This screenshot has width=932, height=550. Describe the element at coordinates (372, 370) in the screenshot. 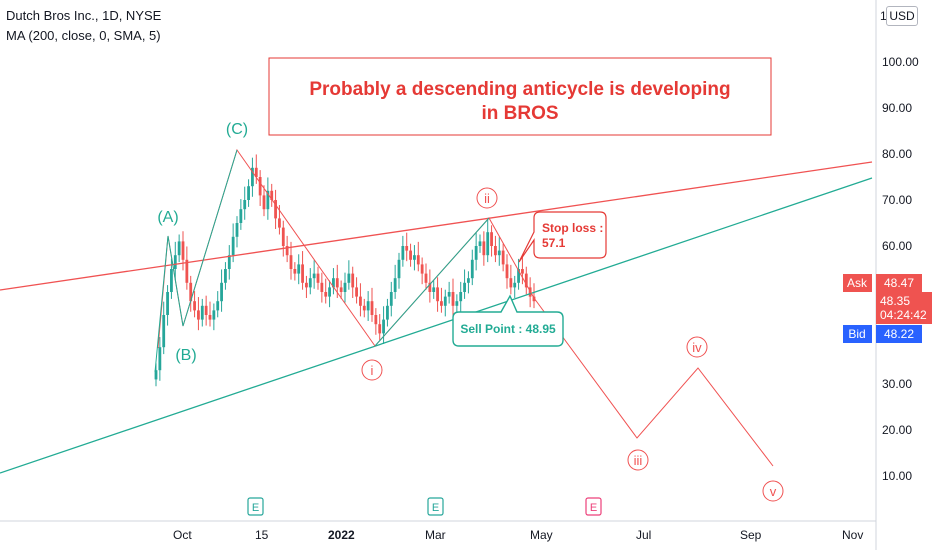

I see `svg-text: i` at that location.